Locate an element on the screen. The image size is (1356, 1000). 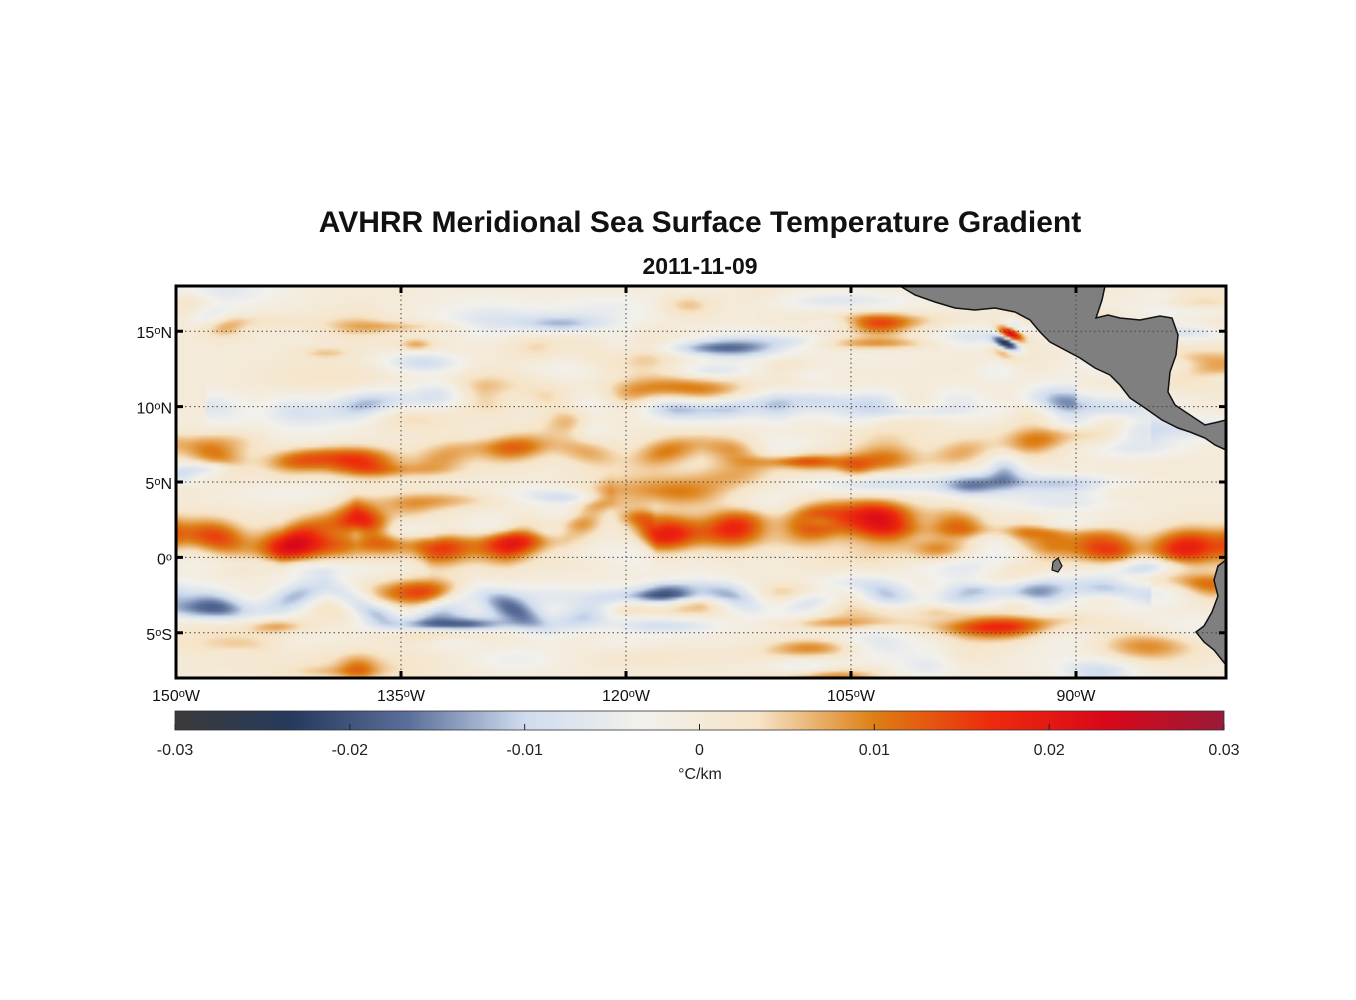
lat-label: 15oN is located at coordinates (154, 333).